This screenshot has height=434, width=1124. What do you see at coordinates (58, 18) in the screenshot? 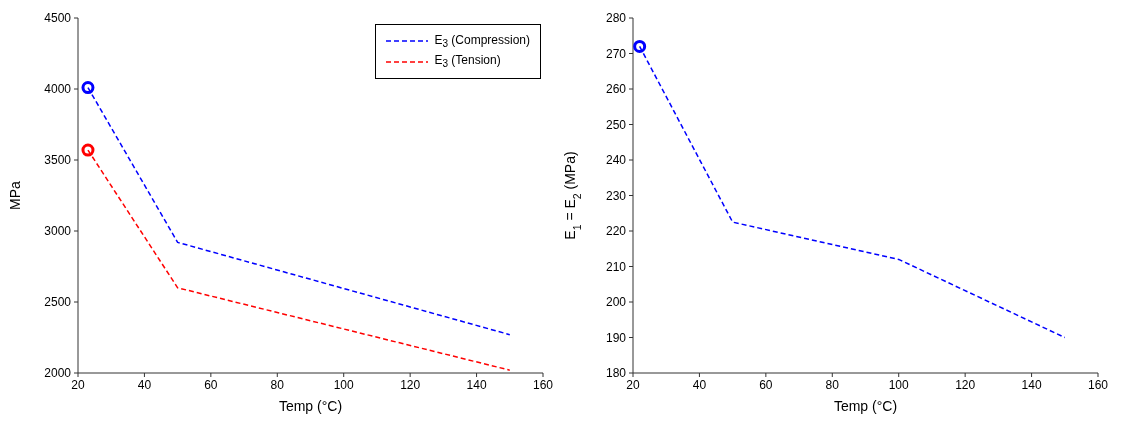
I see `y-tick-label: 4500` at bounding box center [58, 18].